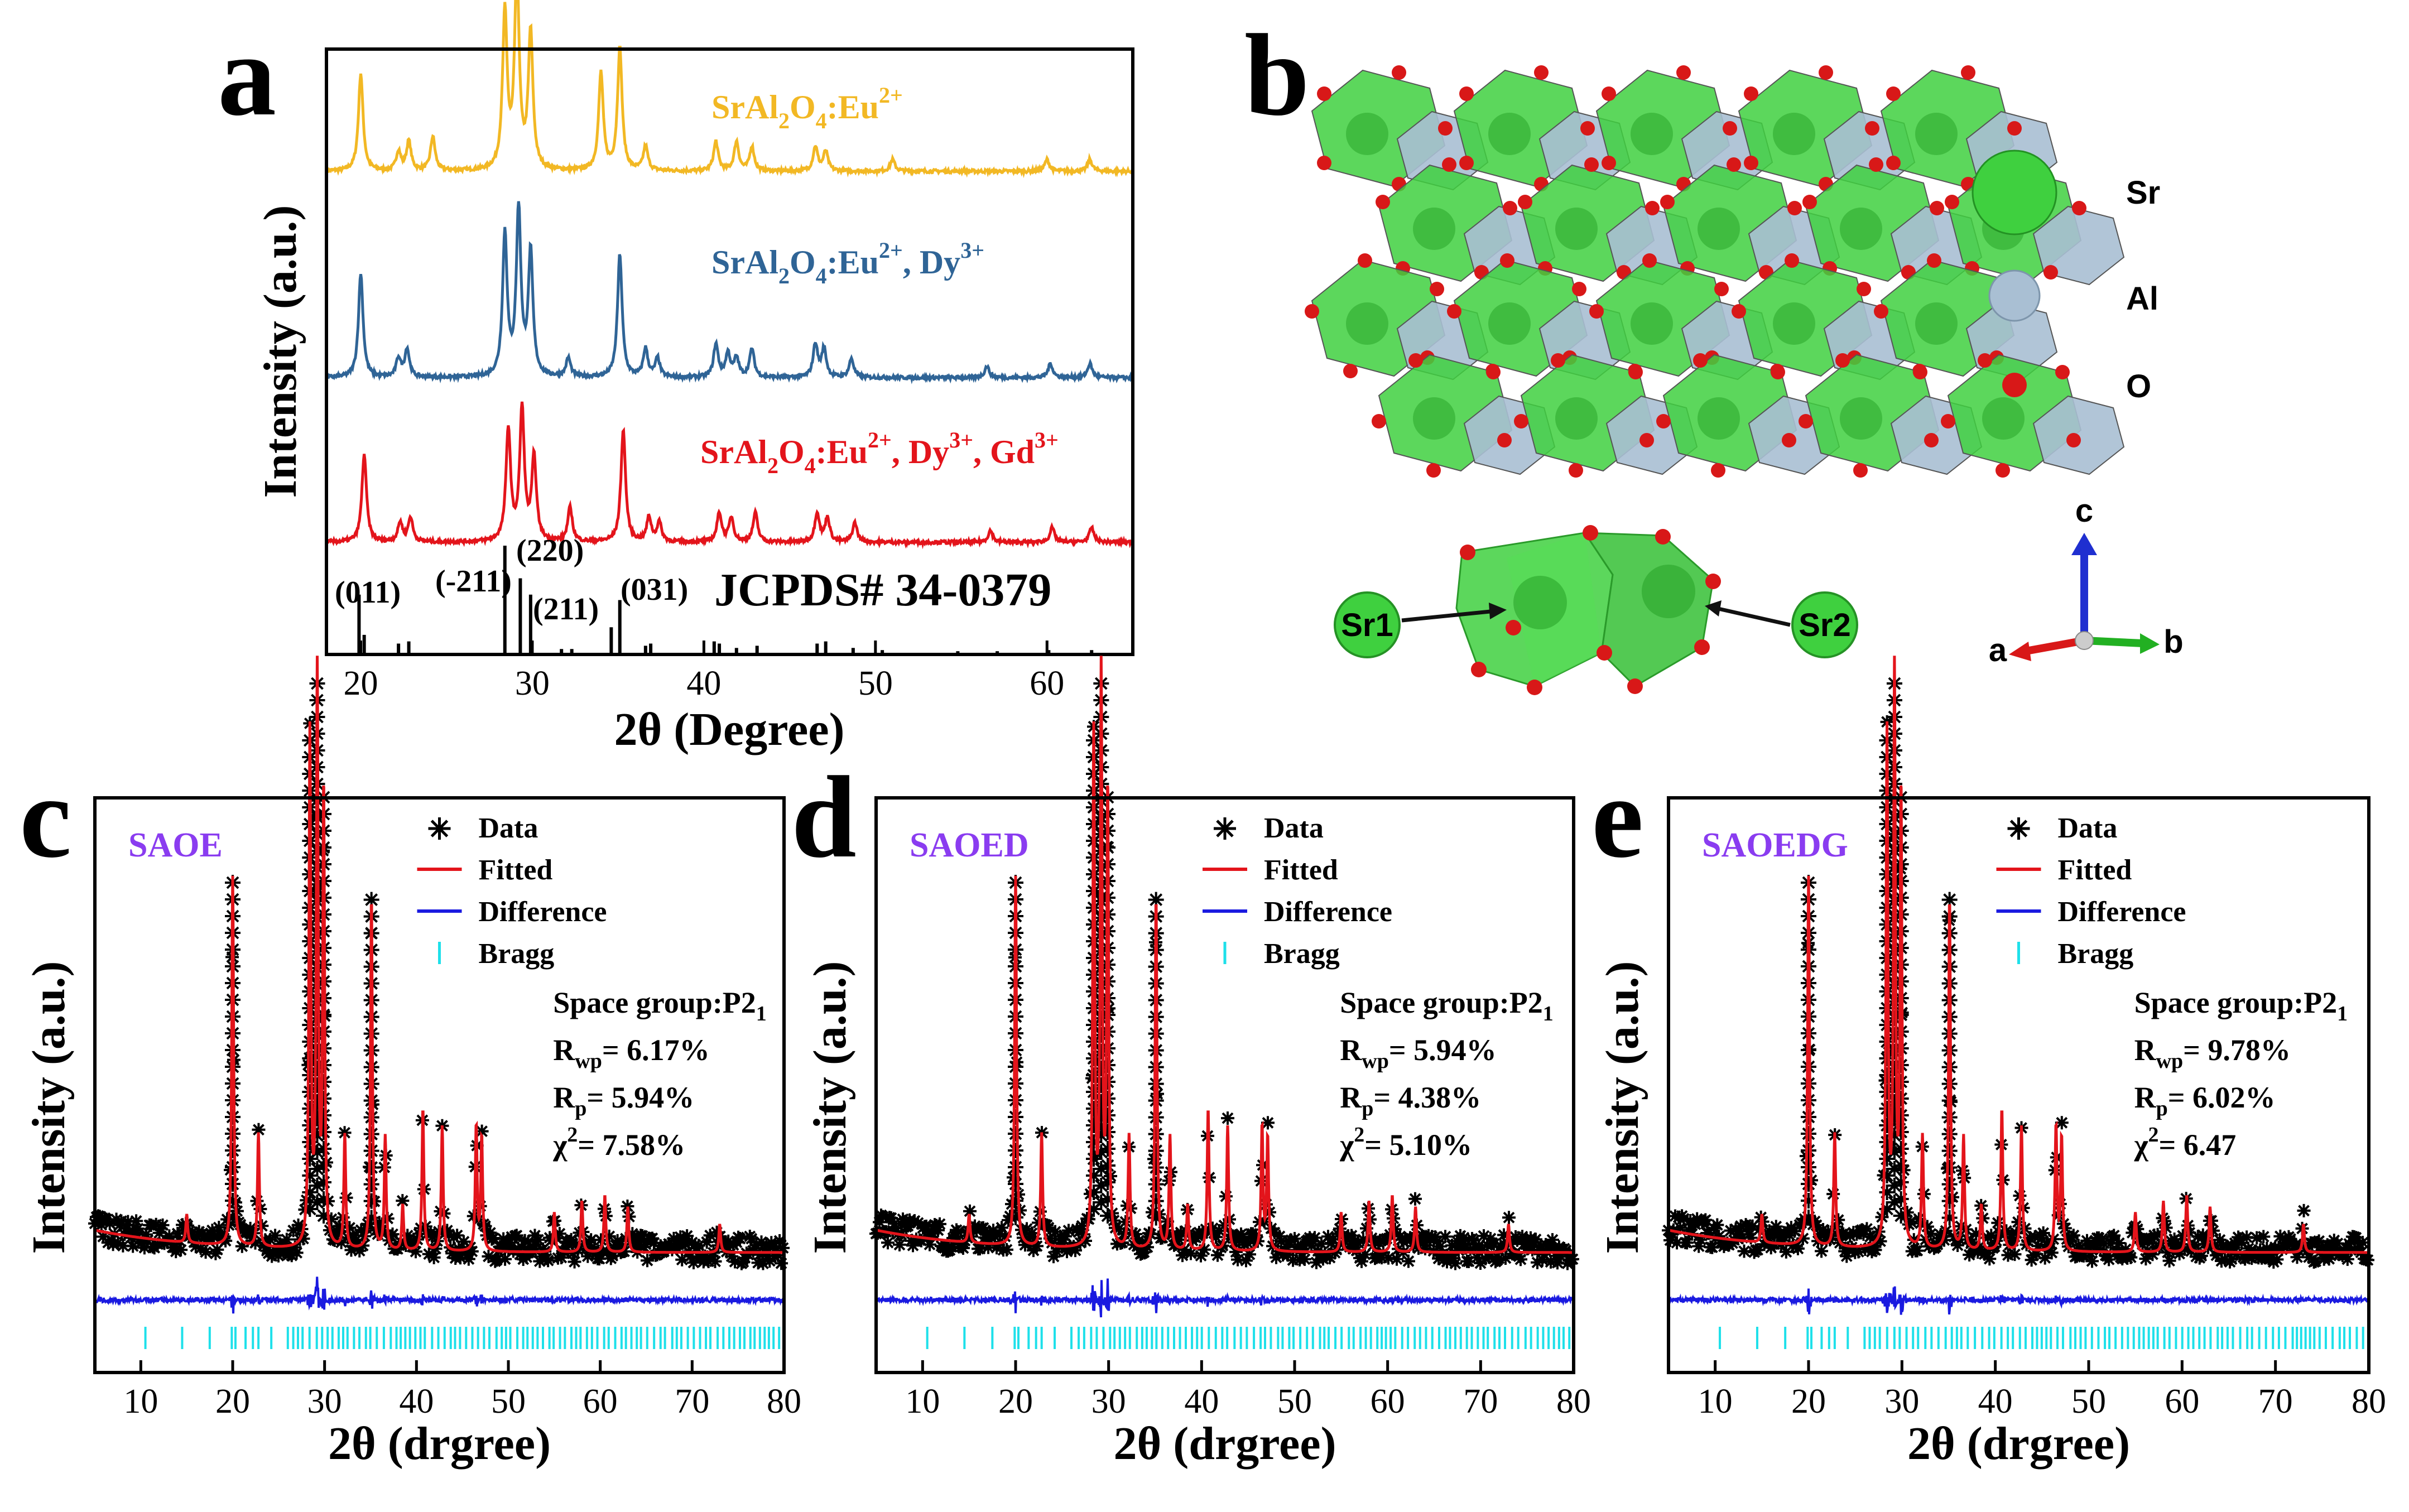 This screenshot has height=1512, width=2409. What do you see at coordinates (1224, 973) in the screenshot?
I see `observed-data` at bounding box center [1224, 973].